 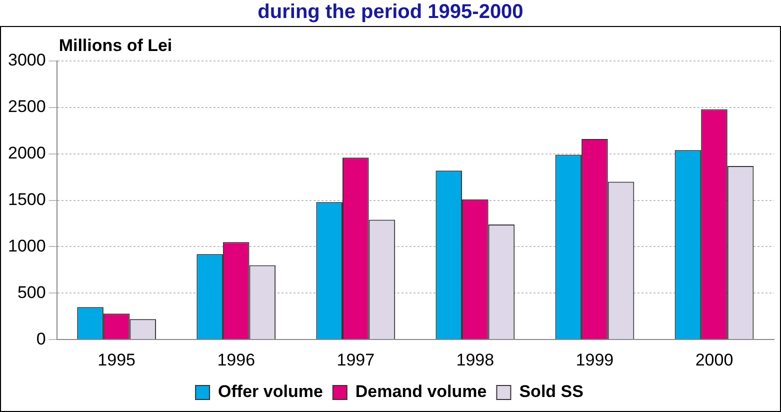 What do you see at coordinates (595, 360) in the screenshot?
I see `x-tick-label: 1999` at bounding box center [595, 360].